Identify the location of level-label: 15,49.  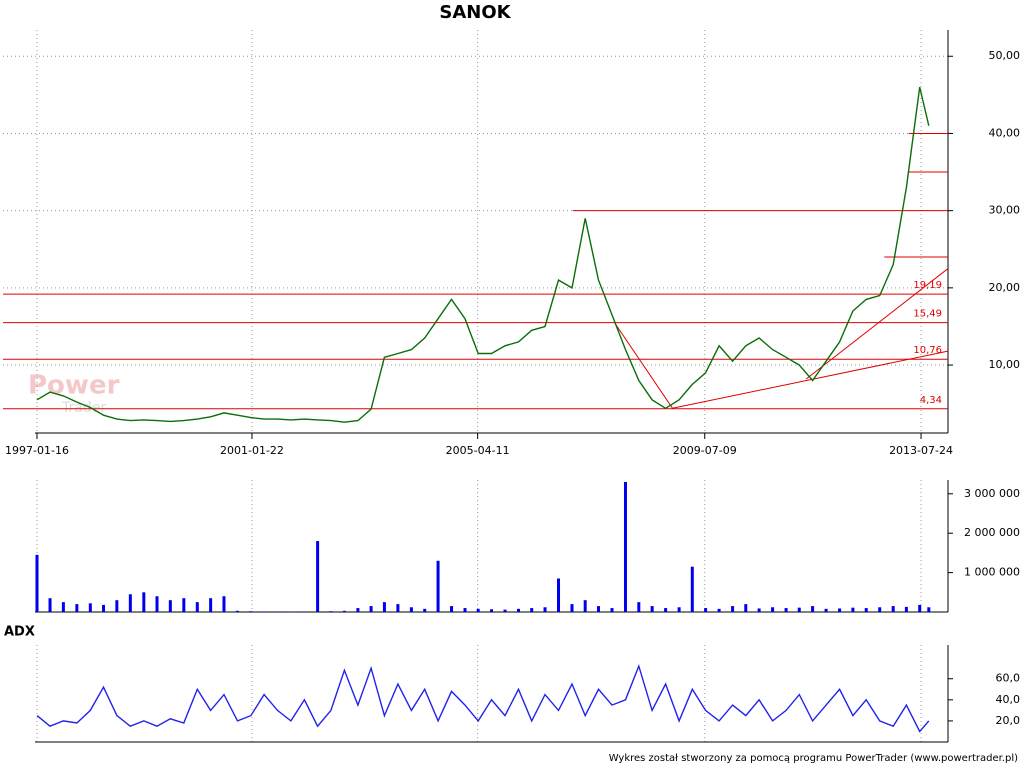
(927, 314).